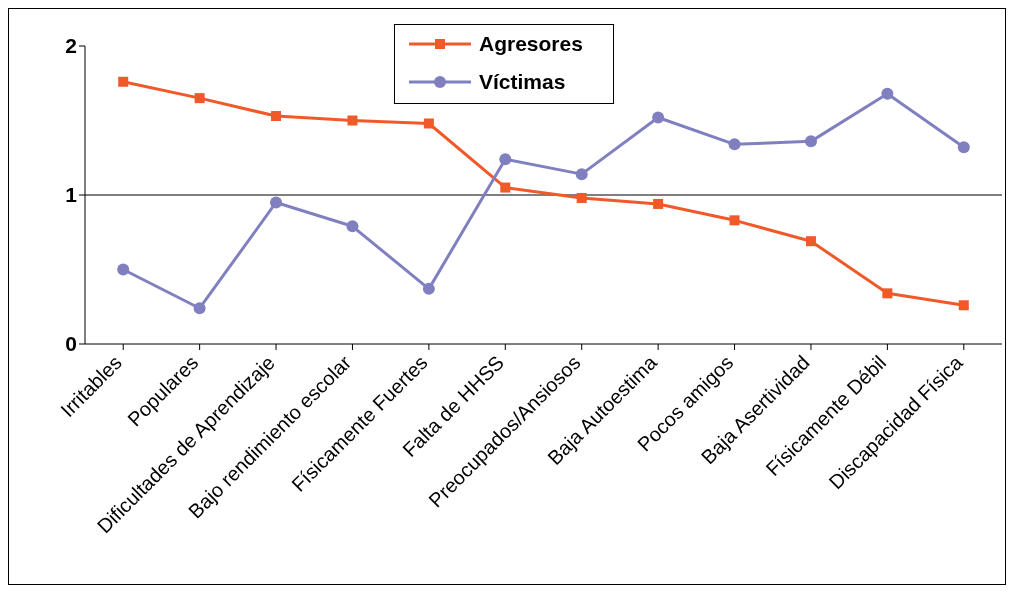 Image resolution: width=1014 pixels, height=593 pixels. What do you see at coordinates (71, 195) in the screenshot?
I see `y-tick-label: 1` at bounding box center [71, 195].